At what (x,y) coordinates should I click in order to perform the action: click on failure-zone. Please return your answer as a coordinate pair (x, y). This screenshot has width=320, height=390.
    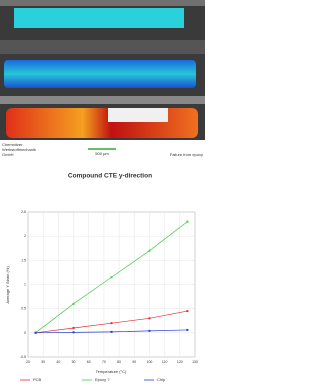
    Looking at the image, I should click on (138, 115).